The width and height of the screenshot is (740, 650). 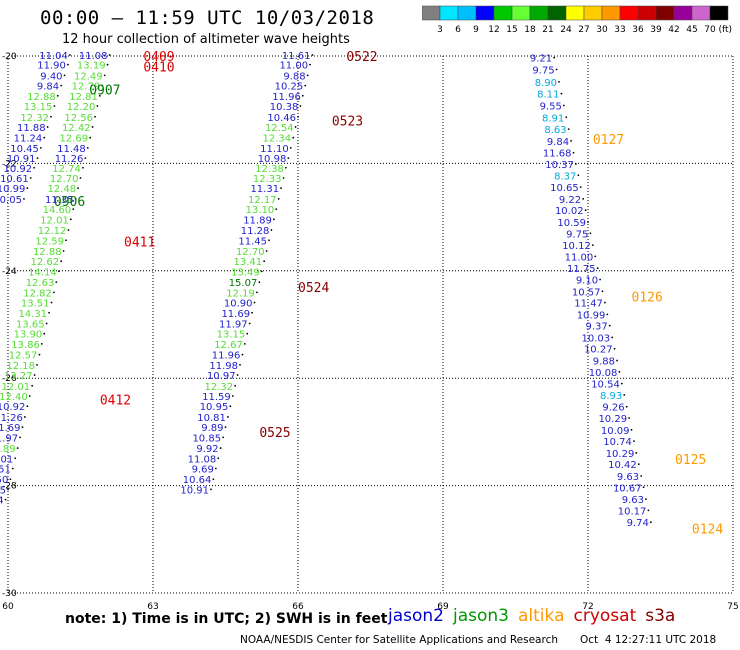 What do you see at coordinates (14, 397) in the screenshot?
I see `wave-height-value: 12.40` at bounding box center [14, 397].